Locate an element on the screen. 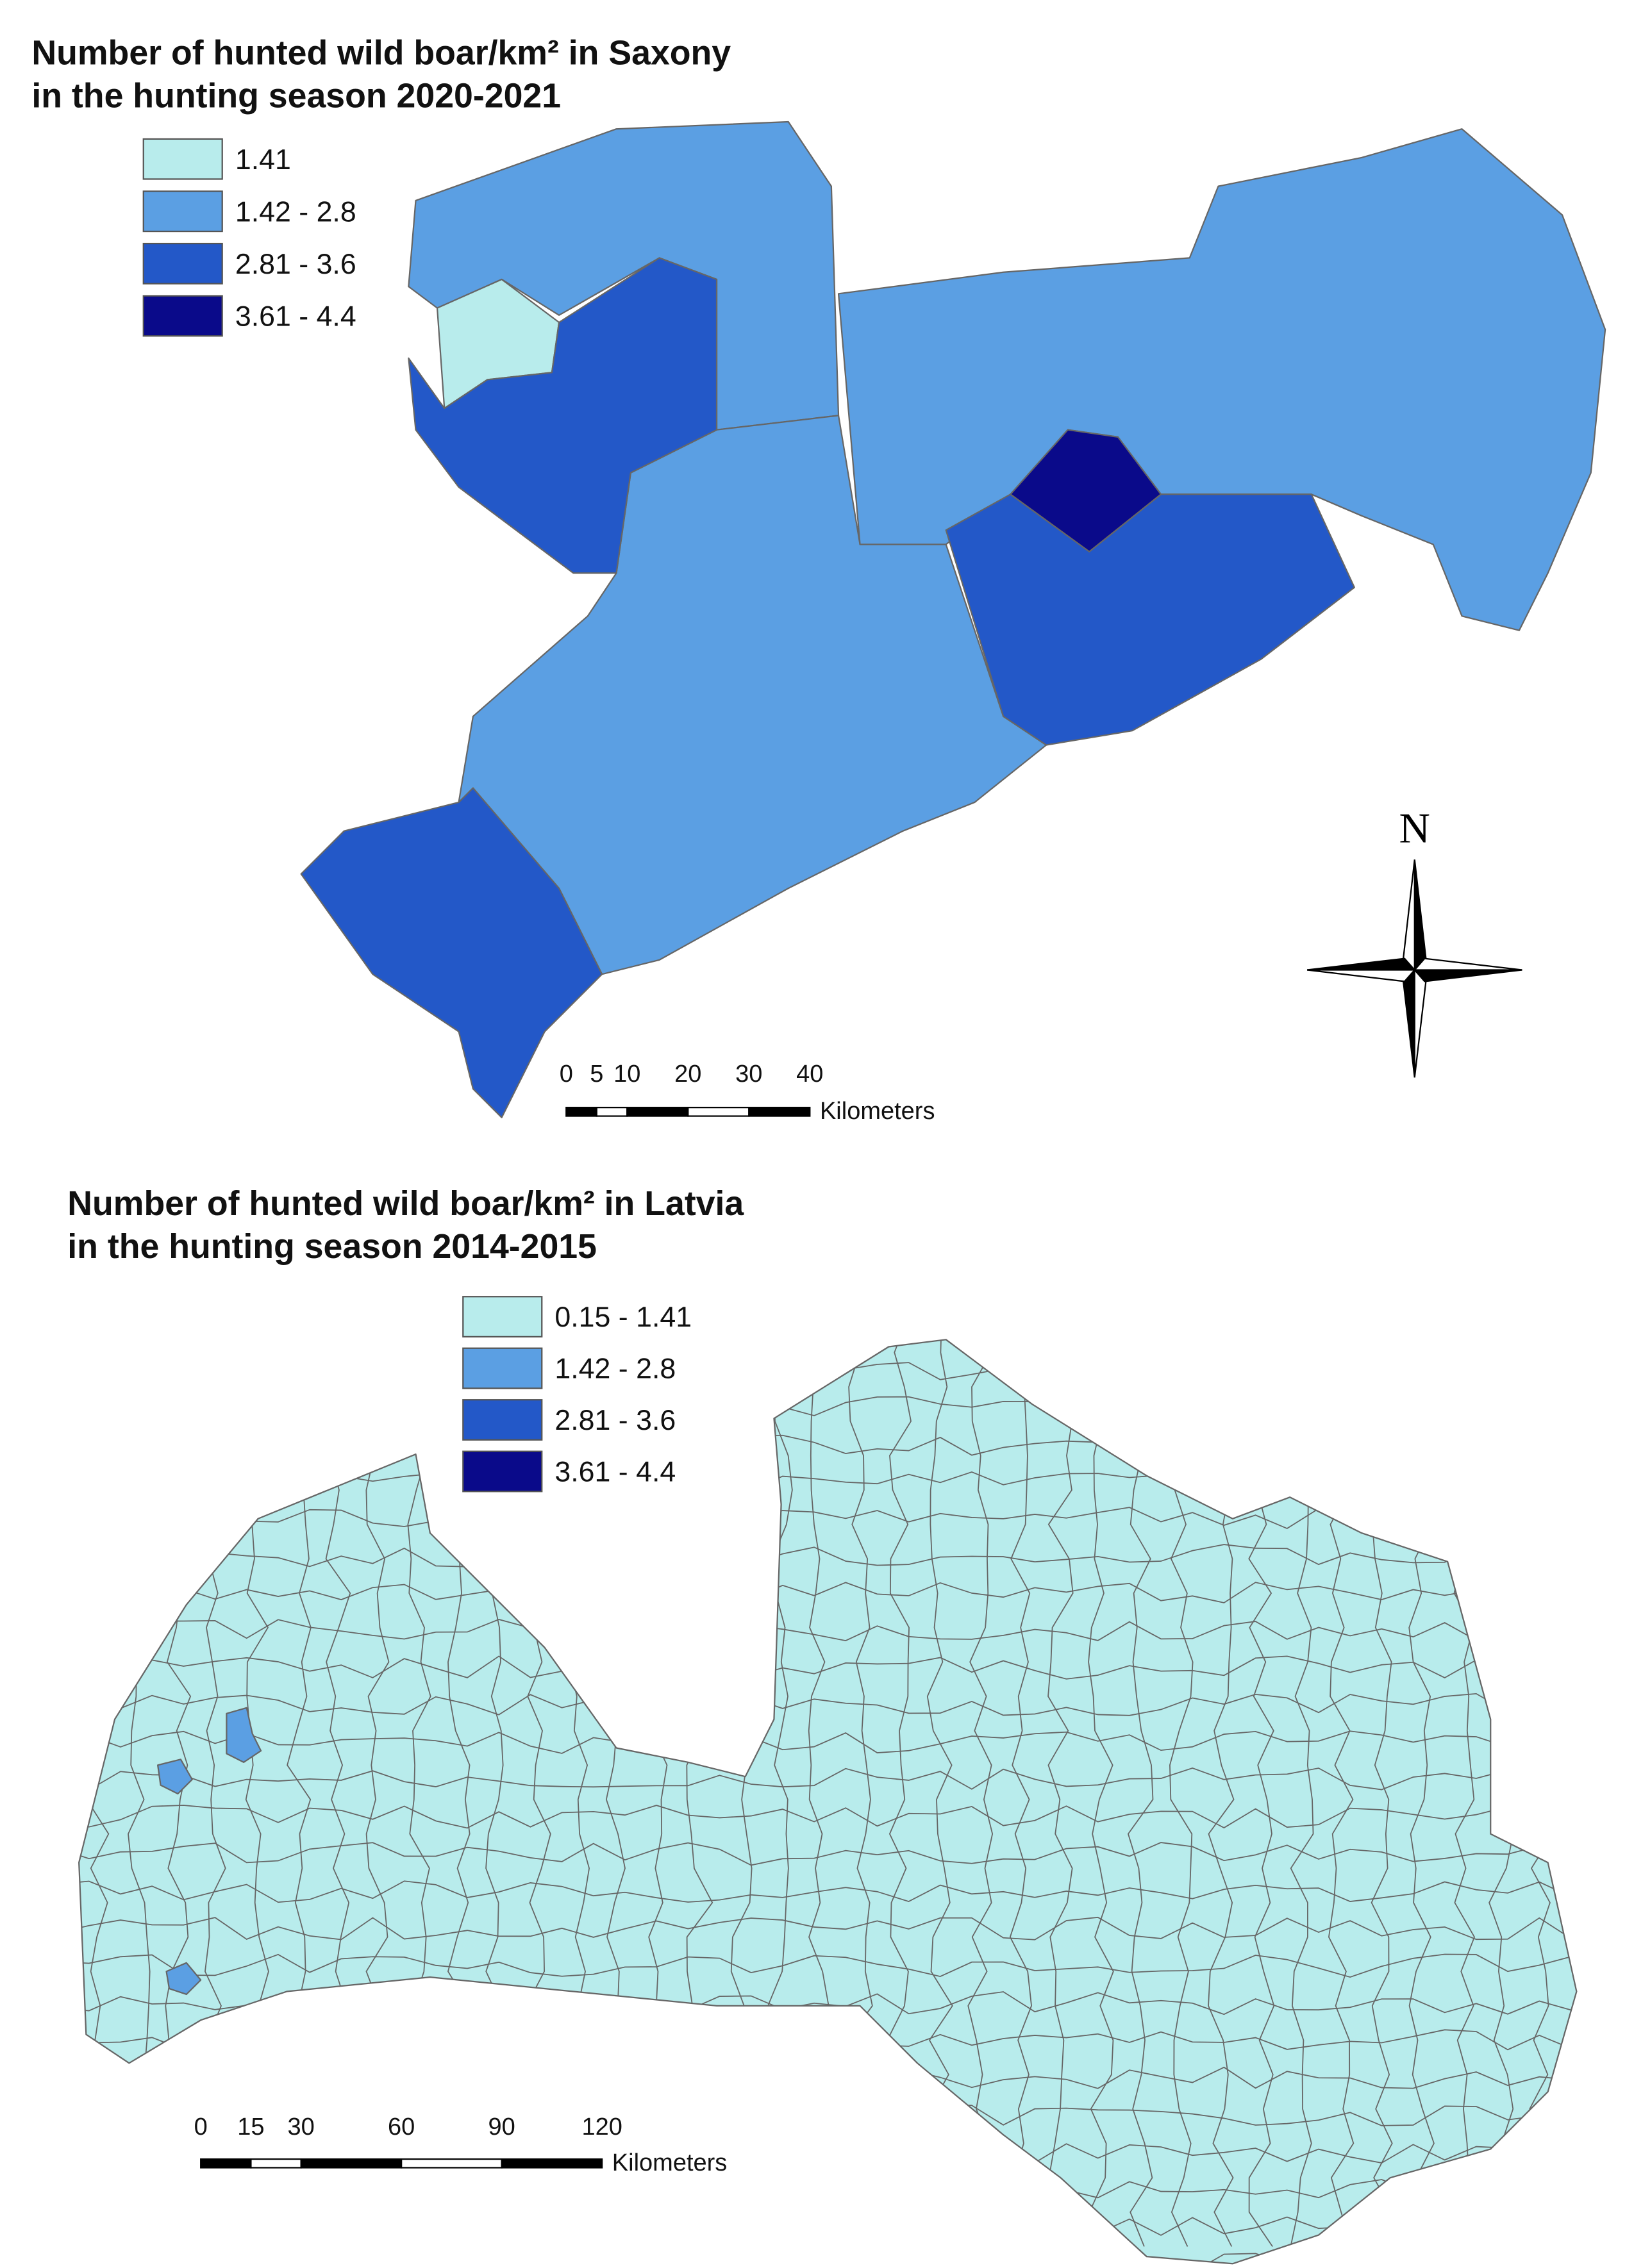 Image resolution: width=1634 pixels, height=2268 pixels. scale-label: 5 is located at coordinates (596, 1074).